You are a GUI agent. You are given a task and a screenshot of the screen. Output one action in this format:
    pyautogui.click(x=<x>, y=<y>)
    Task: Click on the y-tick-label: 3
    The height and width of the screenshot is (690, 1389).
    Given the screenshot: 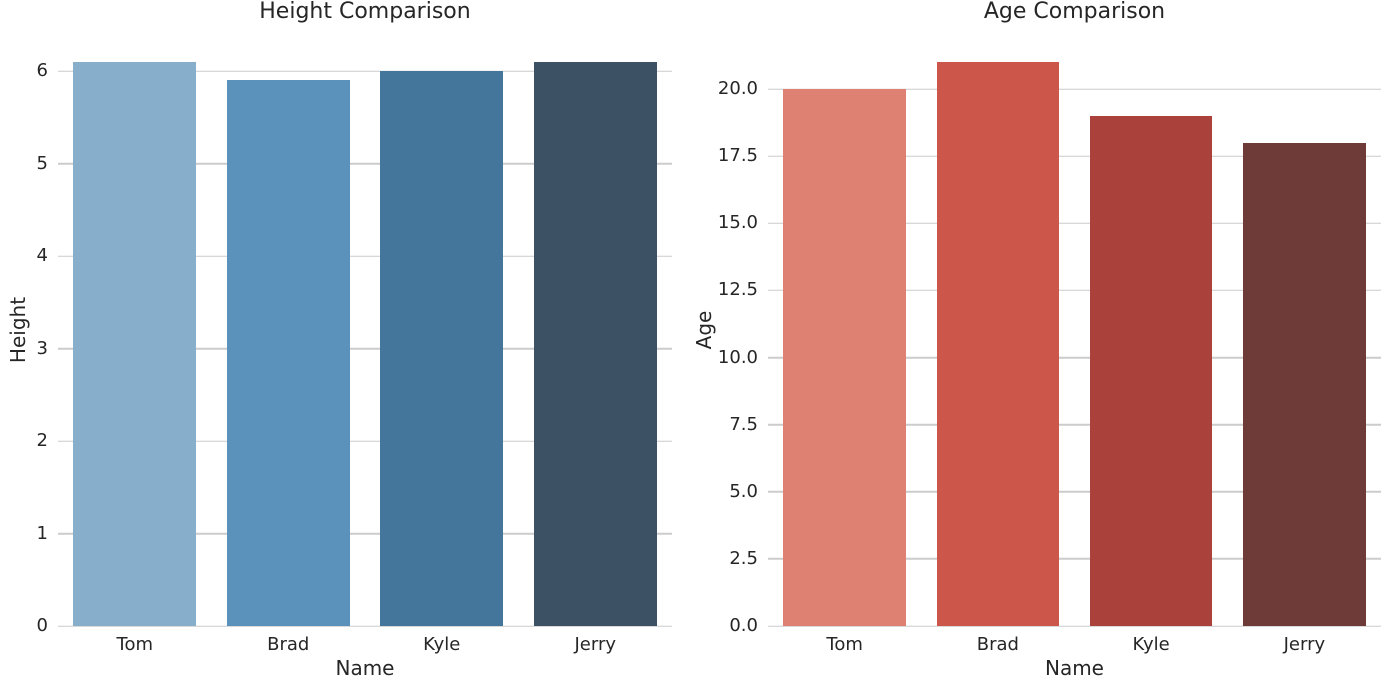 What is the action you would take?
    pyautogui.click(x=42, y=348)
    